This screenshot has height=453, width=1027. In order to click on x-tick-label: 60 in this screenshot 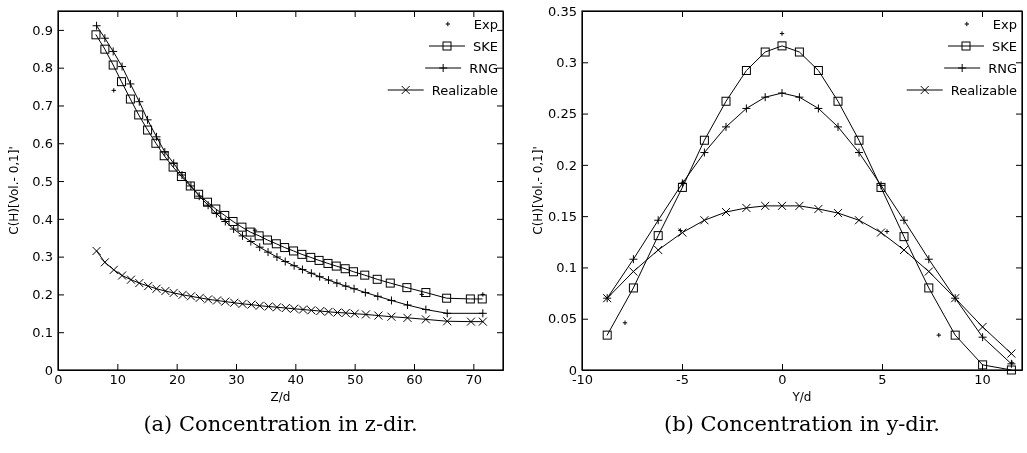, I will do `click(414, 380)`.